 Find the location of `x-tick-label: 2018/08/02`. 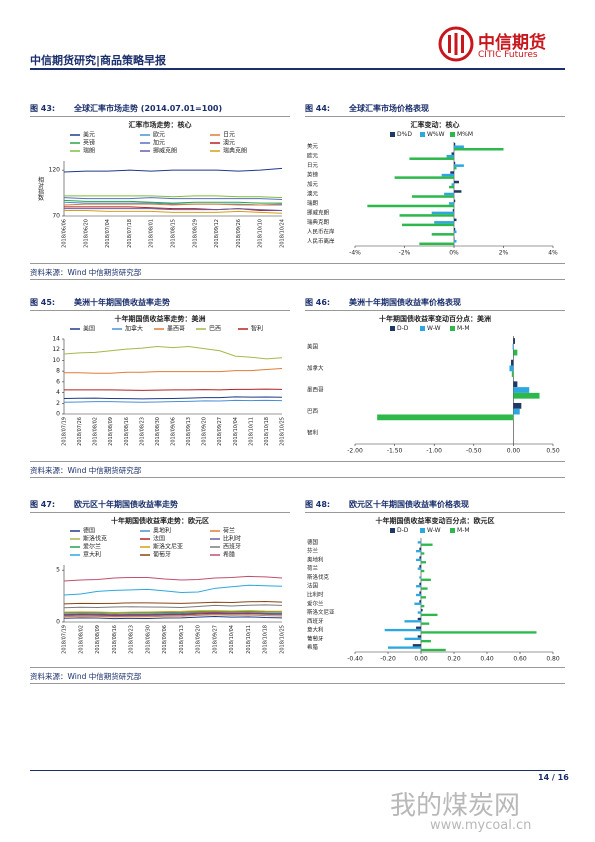

x-tick-label: 2018/08/02 is located at coordinates (96, 431).